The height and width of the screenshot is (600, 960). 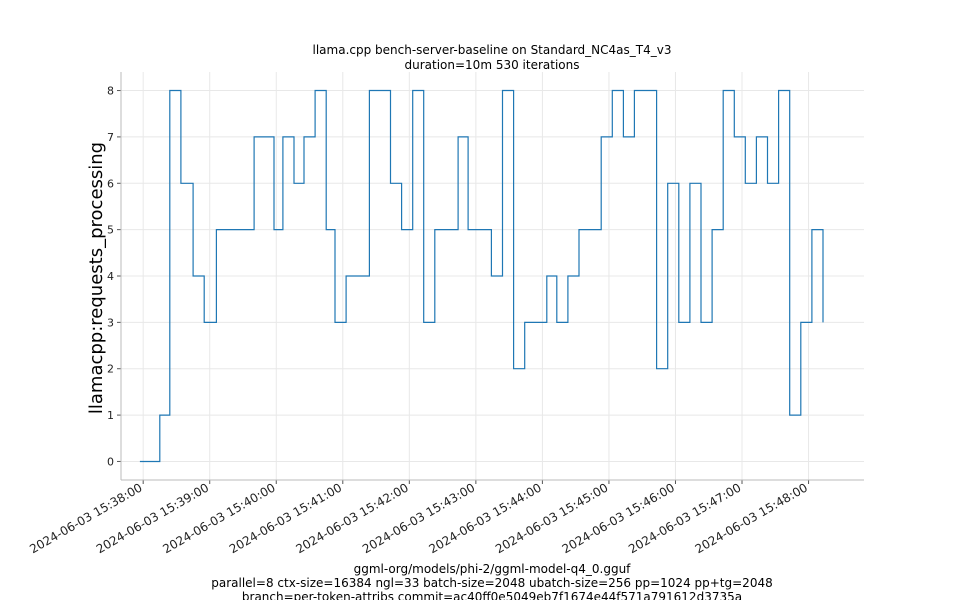 I want to click on y-tick-label-7: 7, so click(x=110, y=137).